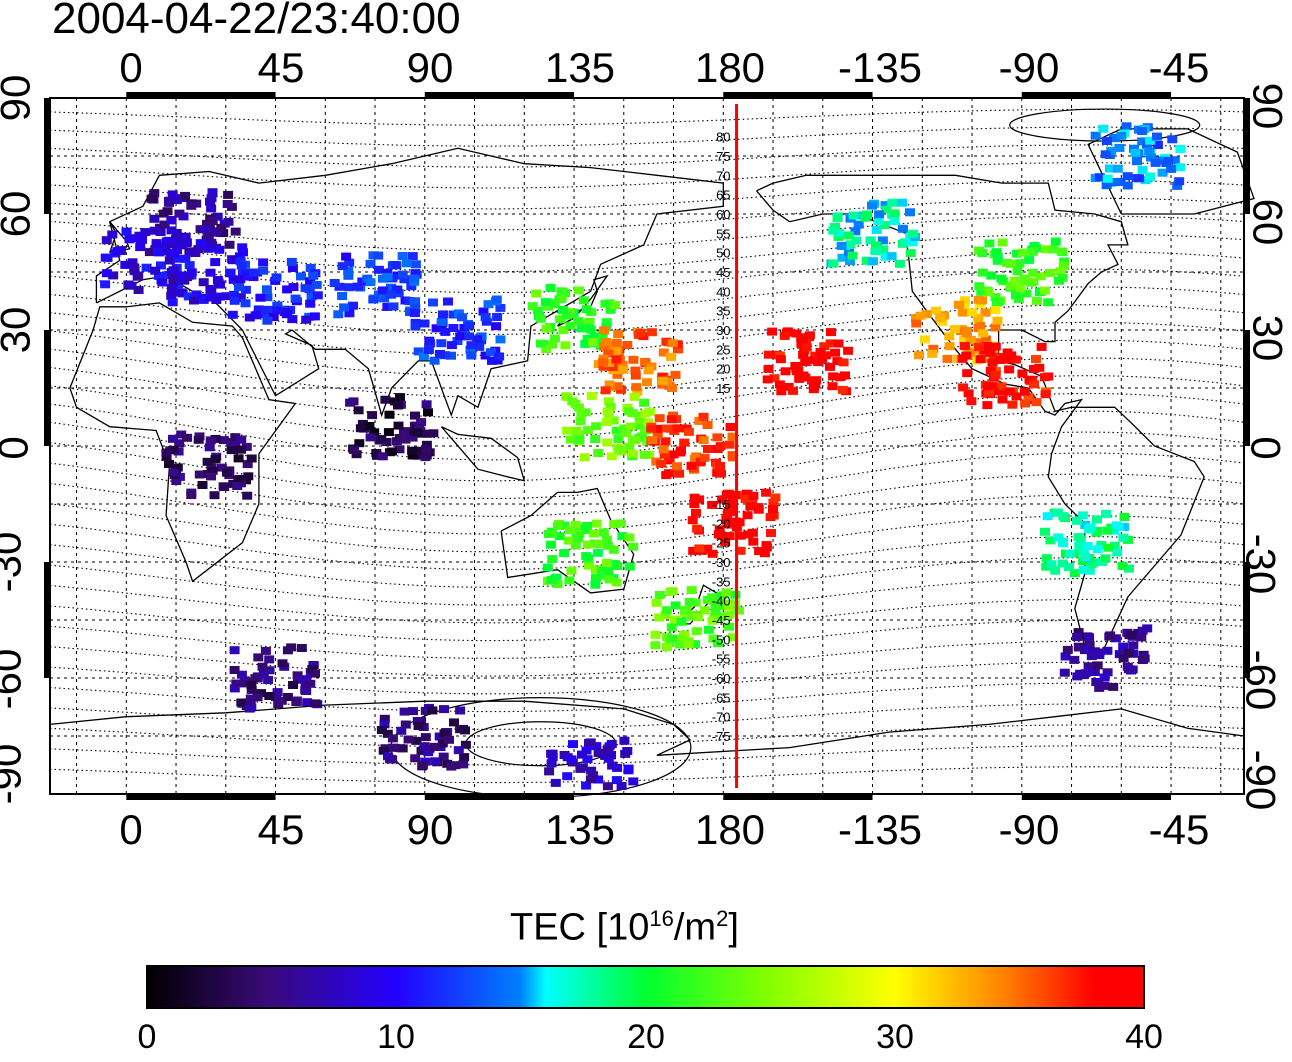 This screenshot has width=1292, height=1062. Describe the element at coordinates (1247, 156) in the screenshot. I see `frame-bar-right` at that location.